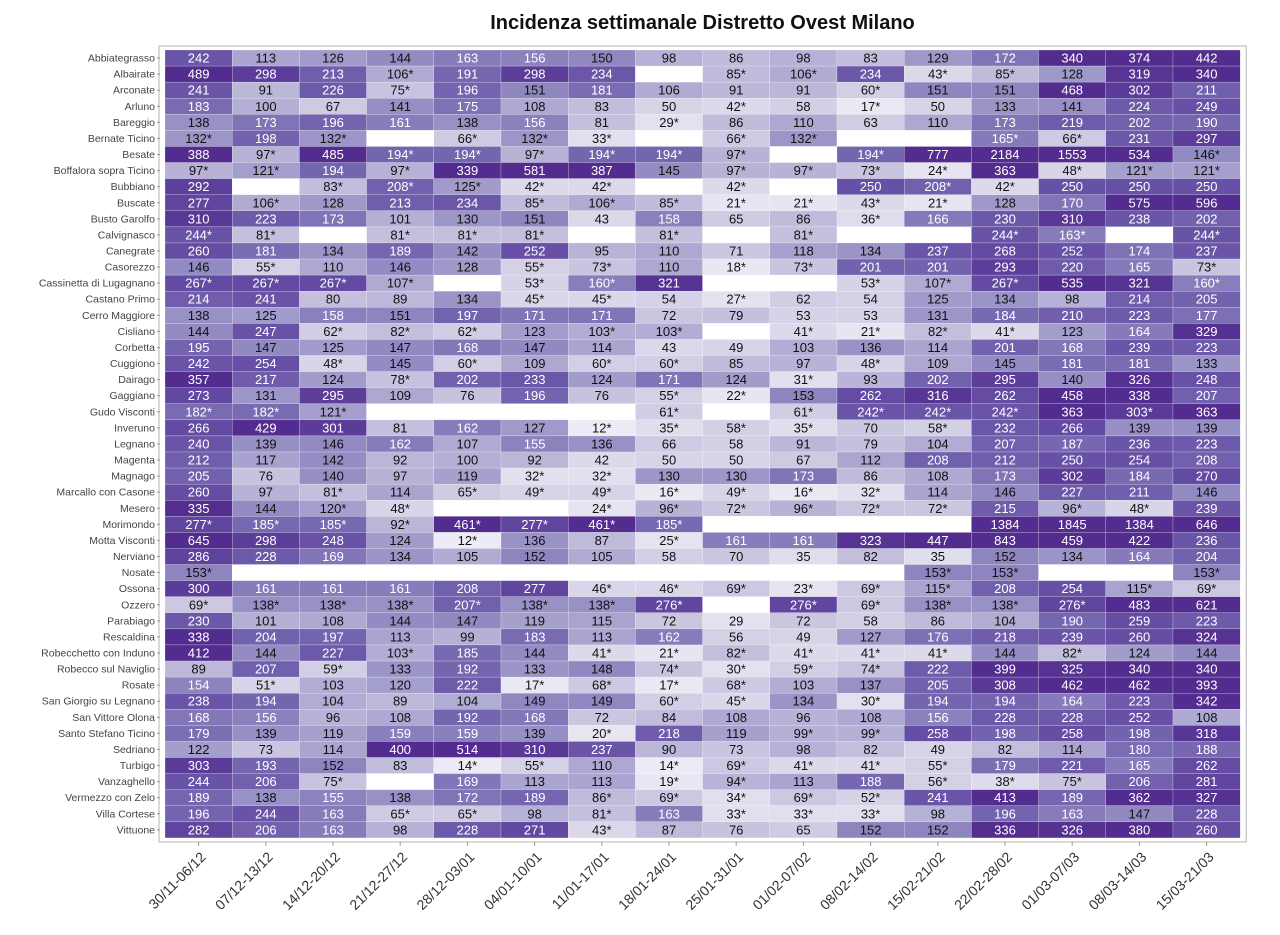  What do you see at coordinates (736, 813) in the screenshot?
I see `cell-value: 33*` at bounding box center [736, 813].